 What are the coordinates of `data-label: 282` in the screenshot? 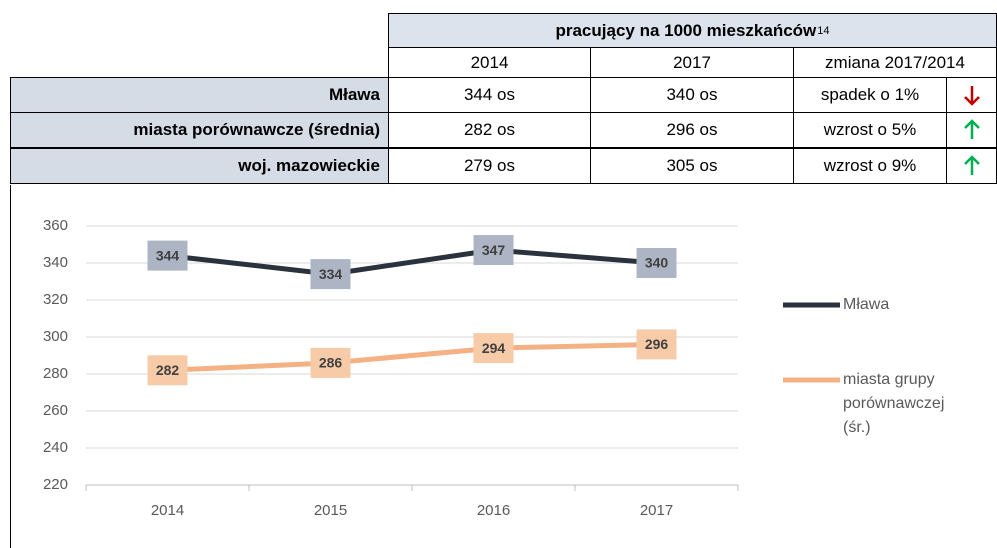 It's located at (168, 370).